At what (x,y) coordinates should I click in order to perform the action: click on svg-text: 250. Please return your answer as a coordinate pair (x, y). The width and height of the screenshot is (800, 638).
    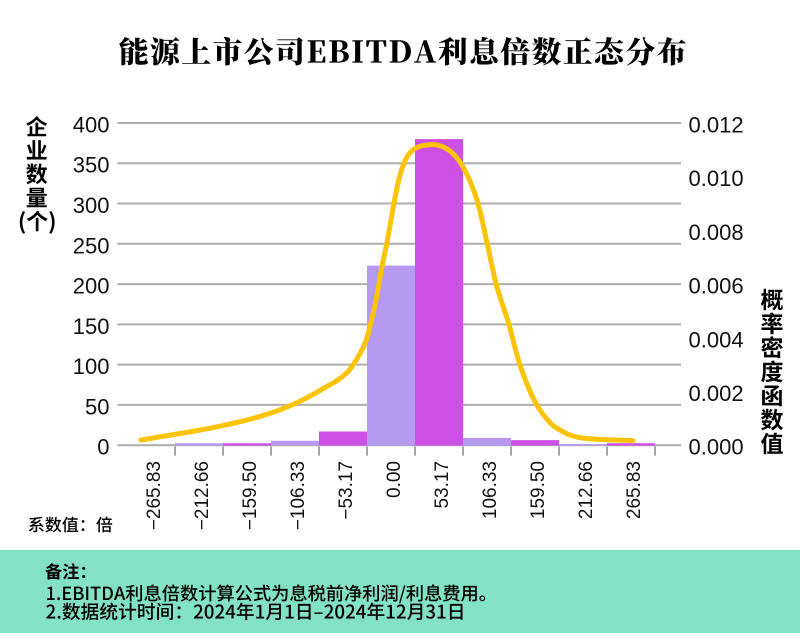
    Looking at the image, I should click on (91, 245).